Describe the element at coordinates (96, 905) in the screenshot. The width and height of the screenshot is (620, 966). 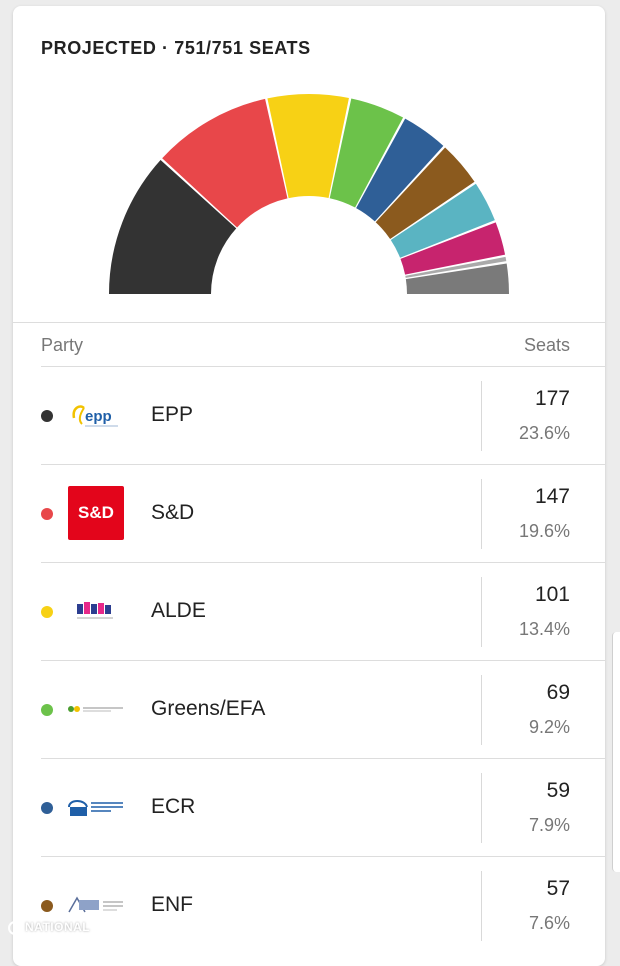
I see `enf-logo-icon` at that location.